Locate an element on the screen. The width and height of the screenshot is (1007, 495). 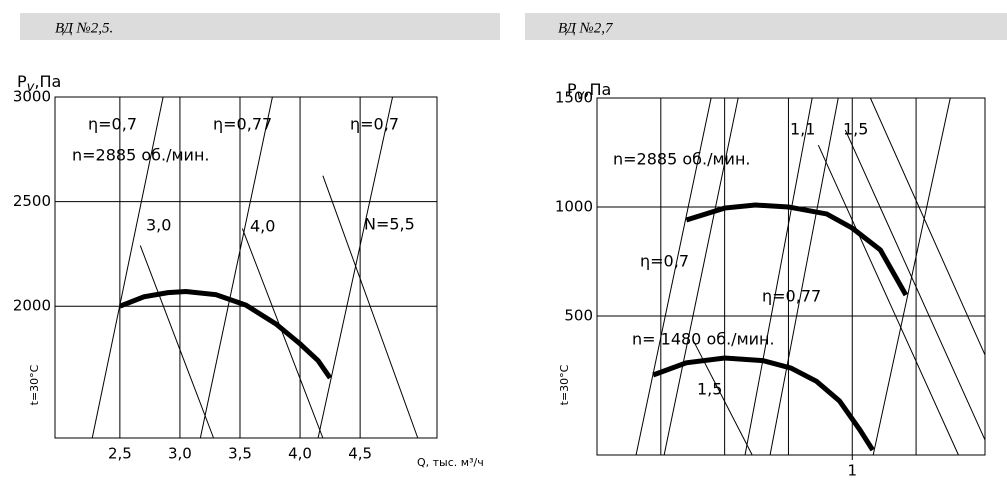
x-tick-label: 3,0 is located at coordinates (180, 454).